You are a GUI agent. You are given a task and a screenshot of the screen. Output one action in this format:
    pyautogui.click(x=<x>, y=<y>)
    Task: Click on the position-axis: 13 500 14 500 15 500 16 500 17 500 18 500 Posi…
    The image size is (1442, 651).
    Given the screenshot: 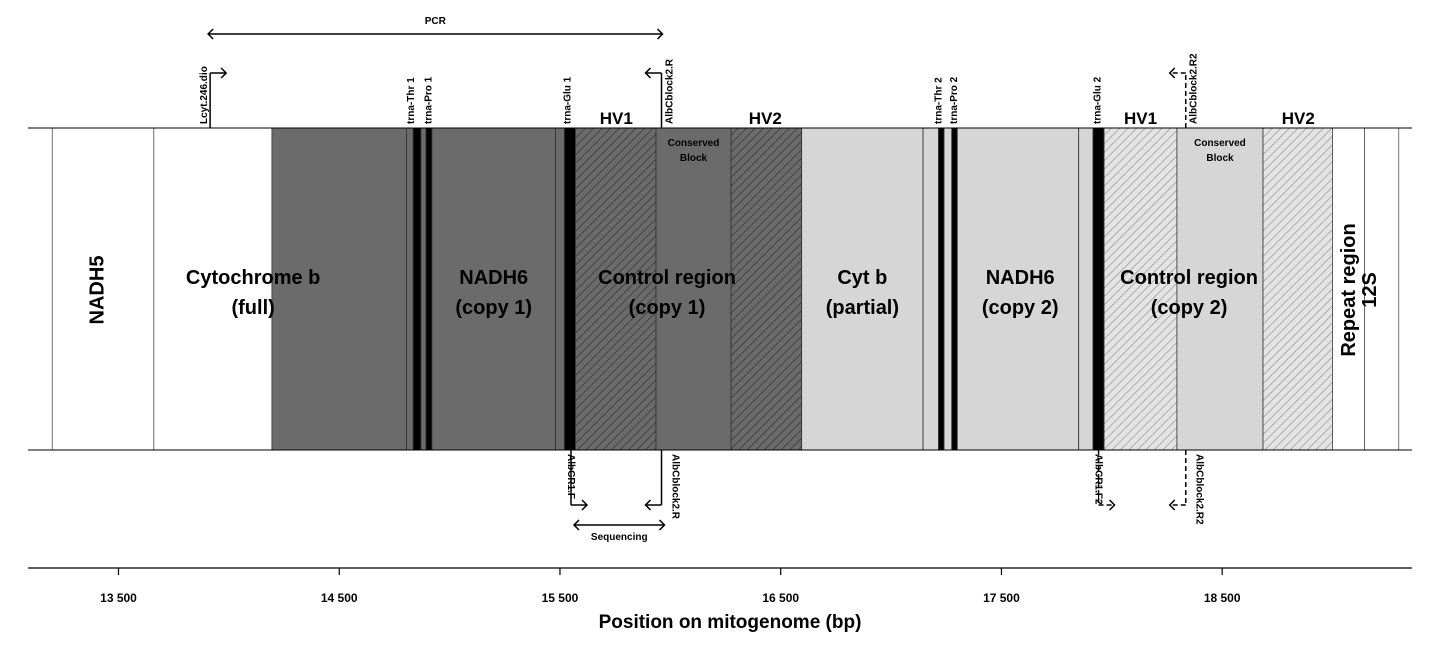 What is the action you would take?
    pyautogui.click(x=720, y=600)
    